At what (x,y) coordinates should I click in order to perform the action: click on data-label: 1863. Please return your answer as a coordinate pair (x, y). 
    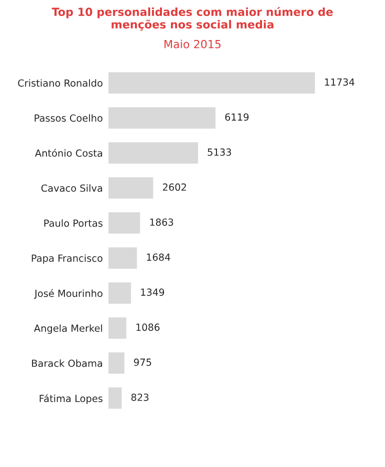
    Looking at the image, I should click on (162, 222).